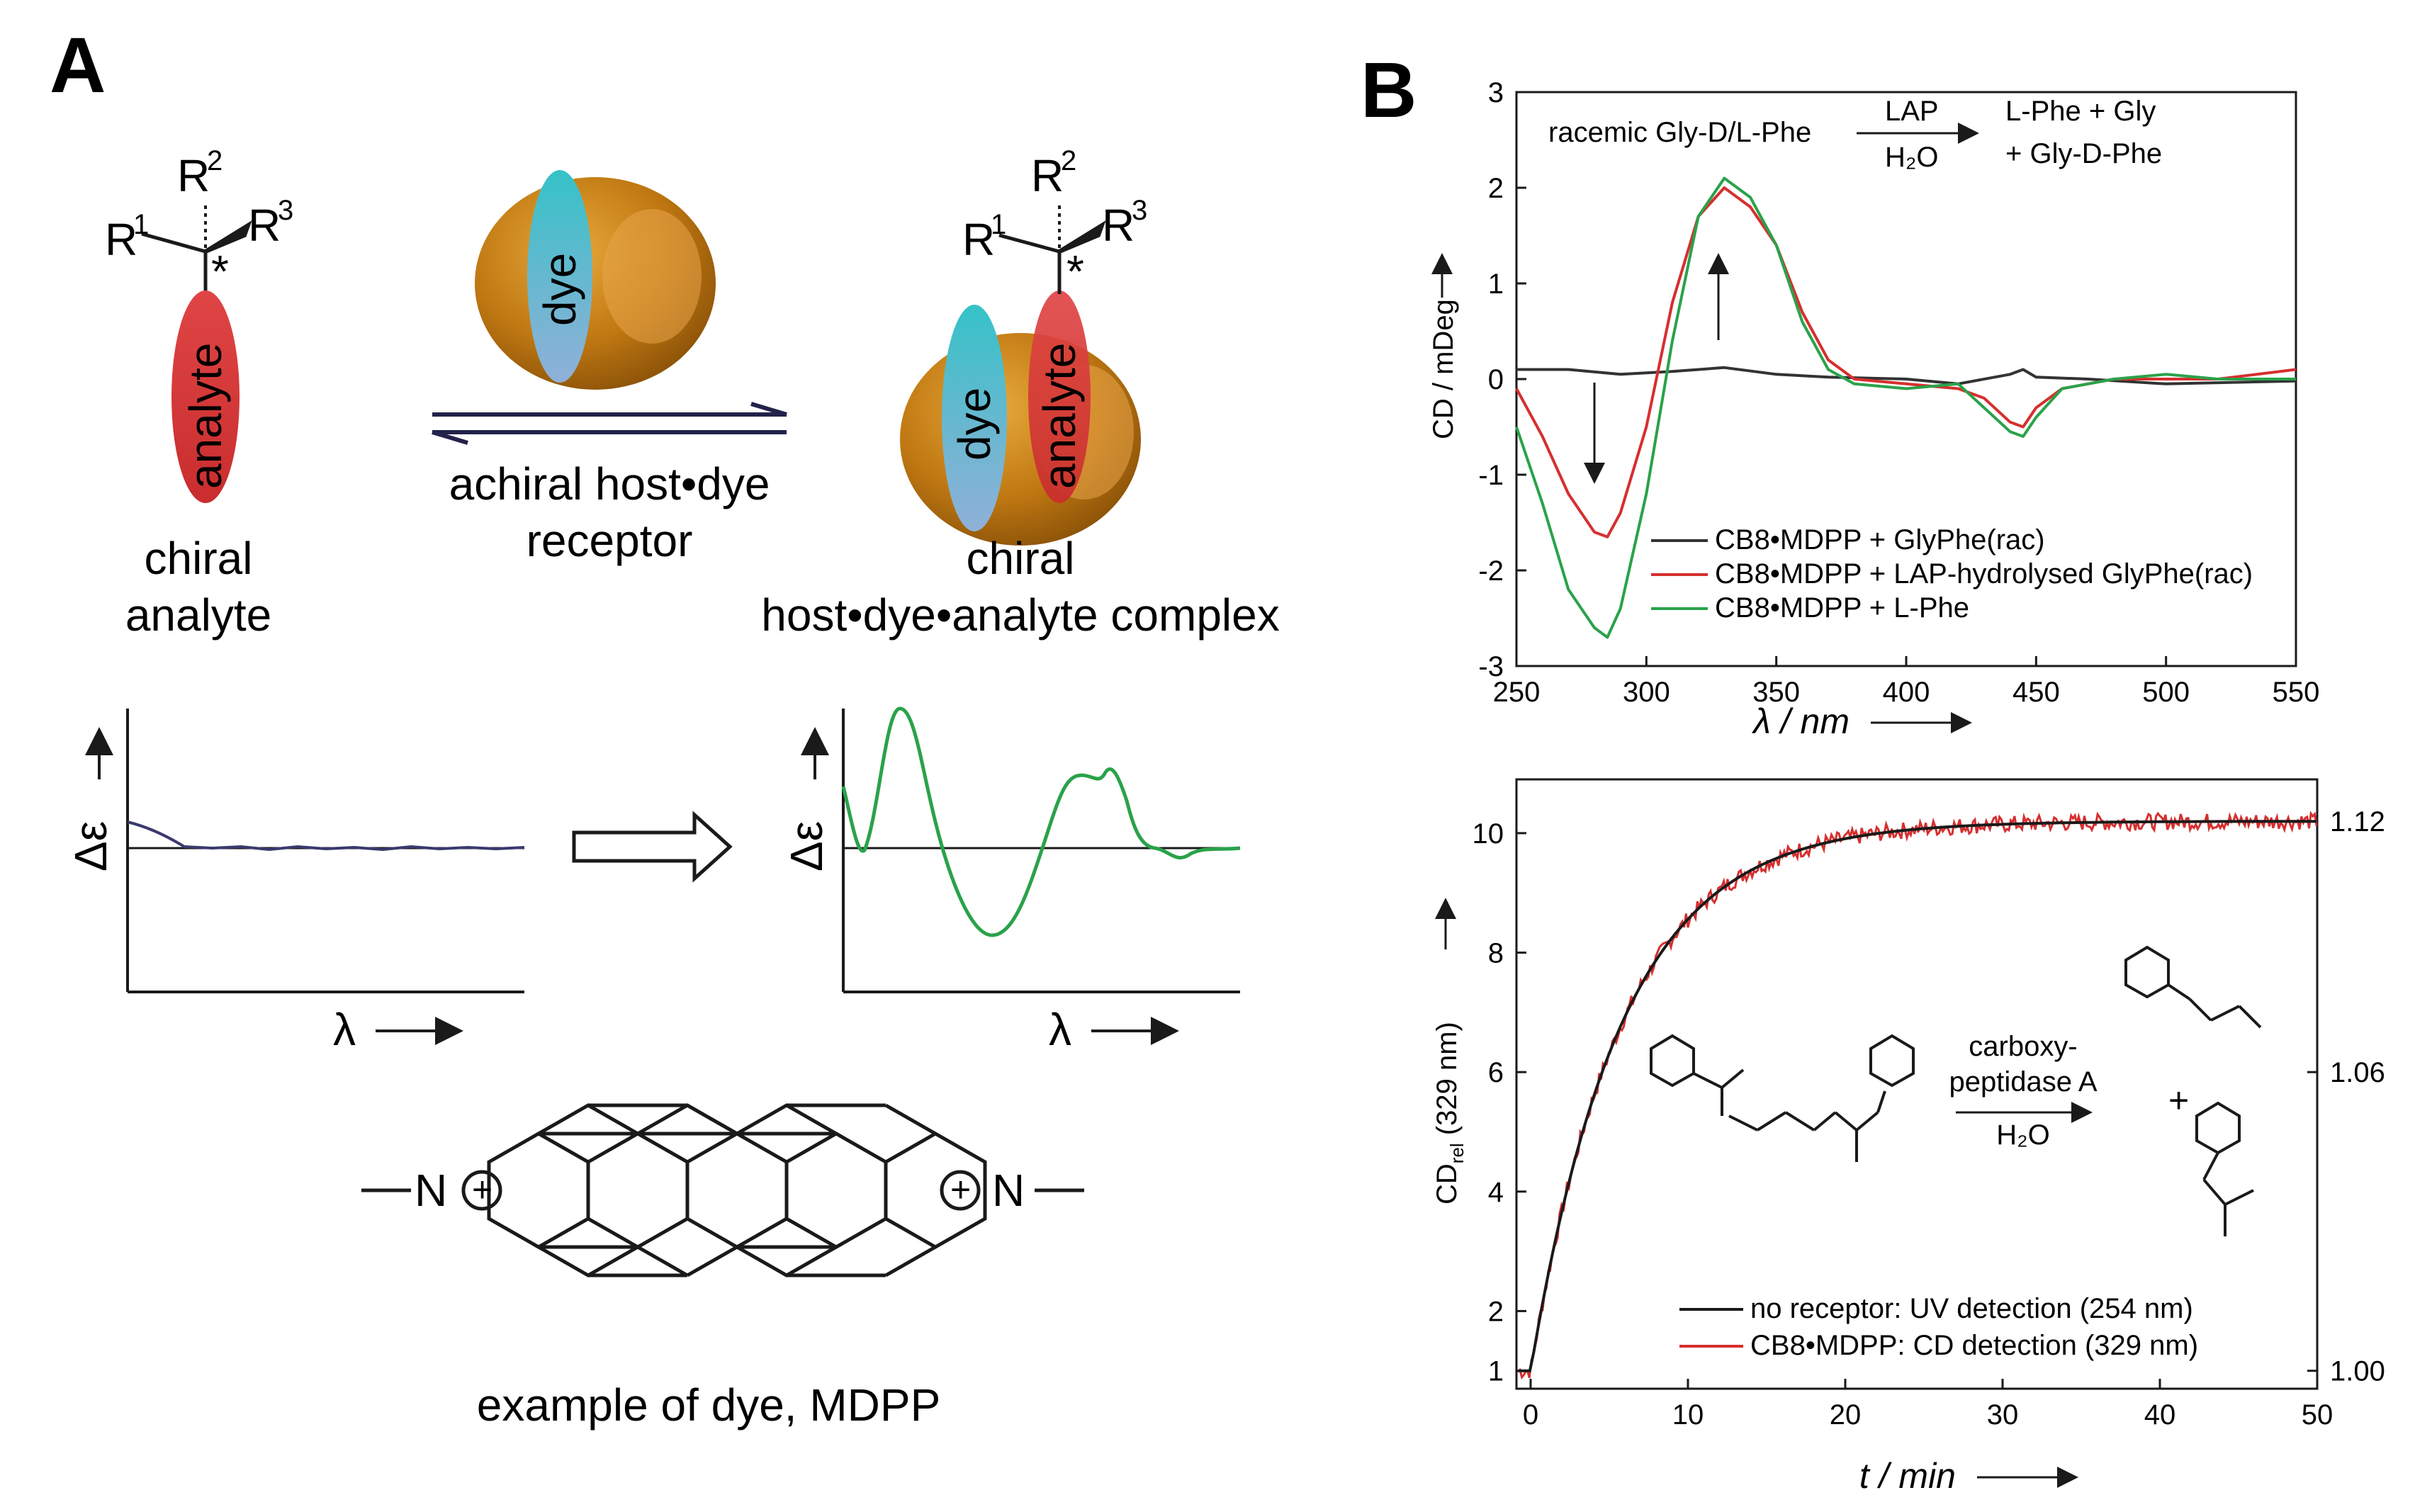 The width and height of the screenshot is (2432, 1512). Describe the element at coordinates (2318, 1415) in the screenshot. I see `bottom-x-tick-label: 50` at that location.